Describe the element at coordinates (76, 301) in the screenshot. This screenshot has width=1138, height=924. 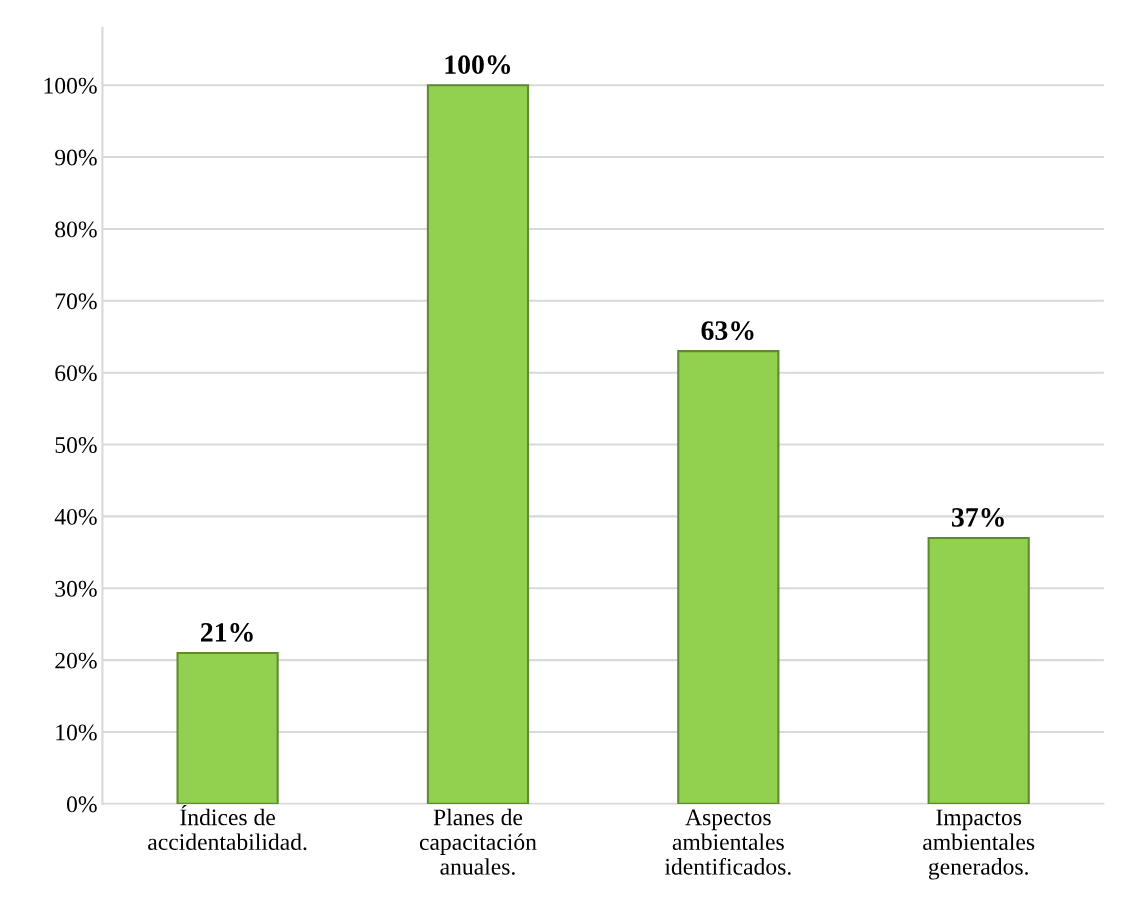
I see `y-tick-label: 70%` at that location.